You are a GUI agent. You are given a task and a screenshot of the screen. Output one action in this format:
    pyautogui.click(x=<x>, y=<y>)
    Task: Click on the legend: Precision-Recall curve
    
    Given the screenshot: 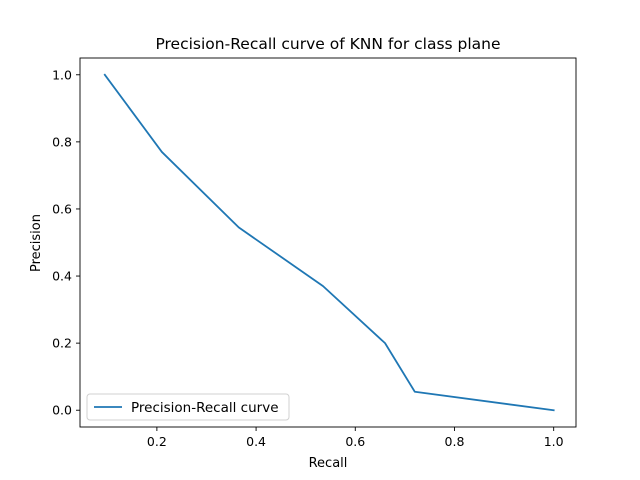 What is the action you would take?
    pyautogui.click(x=188, y=407)
    